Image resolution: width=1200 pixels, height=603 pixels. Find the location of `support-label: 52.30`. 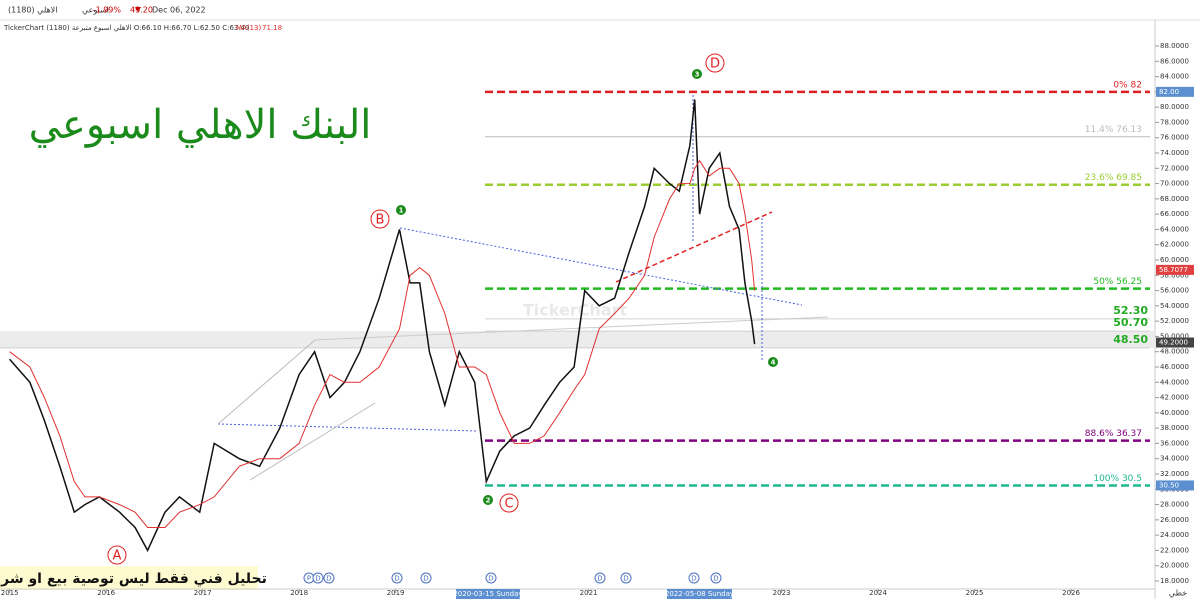

support-label: 52.30 is located at coordinates (1130, 310).